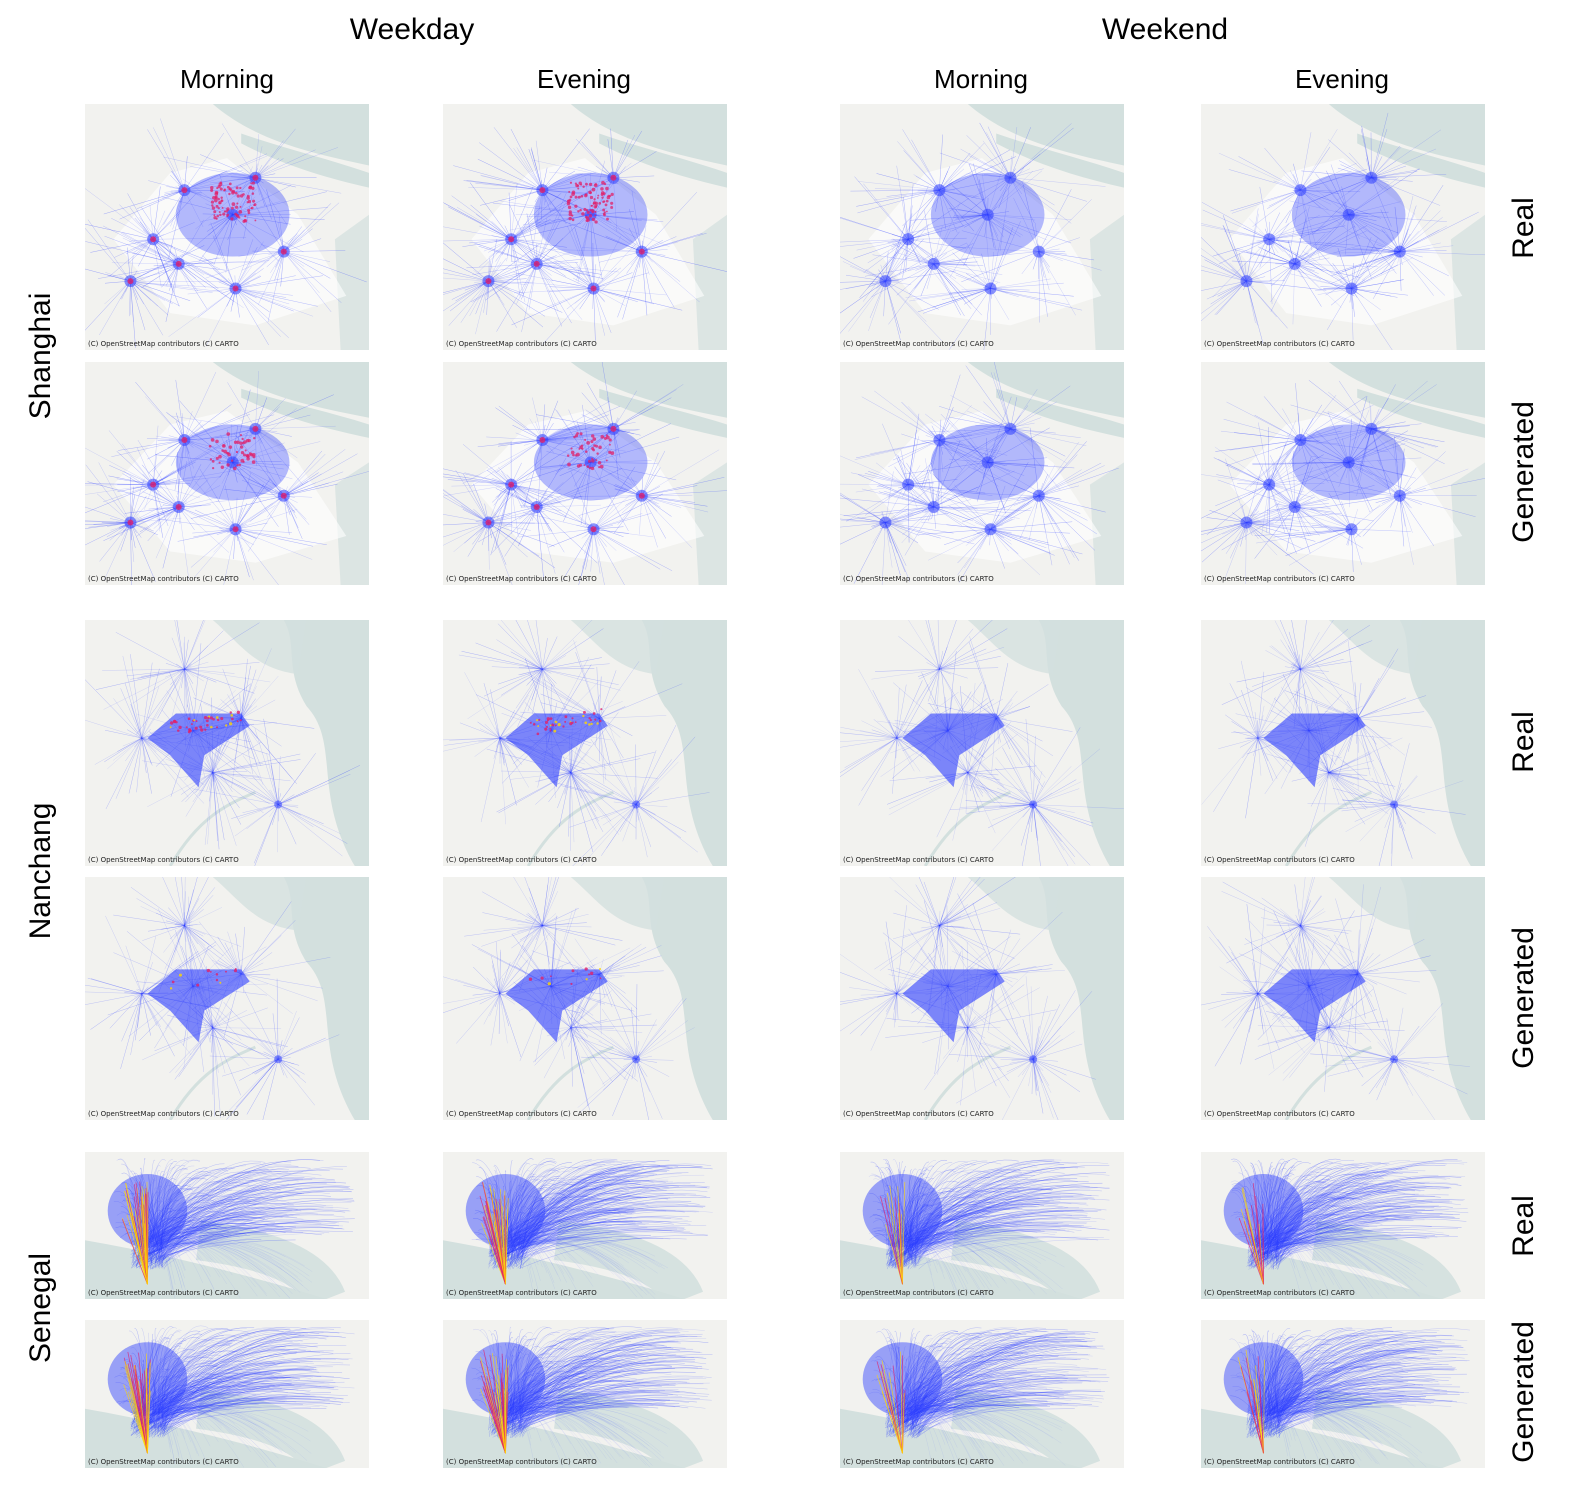  I want to click on map-shanghai-weekday-morning-generated: (C) OpenStreetMap contributors (C) CARTO, so click(227, 473).